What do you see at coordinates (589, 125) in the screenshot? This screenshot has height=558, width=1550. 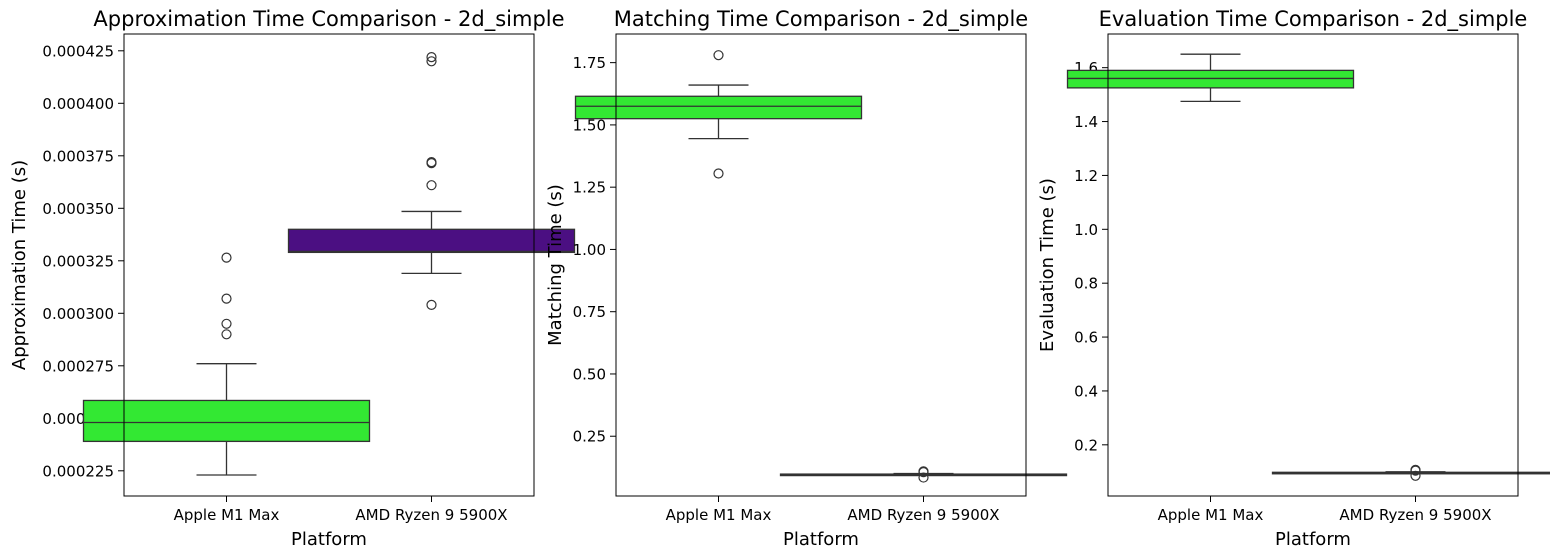 I see `y-tick-label: 1.50` at bounding box center [589, 125].